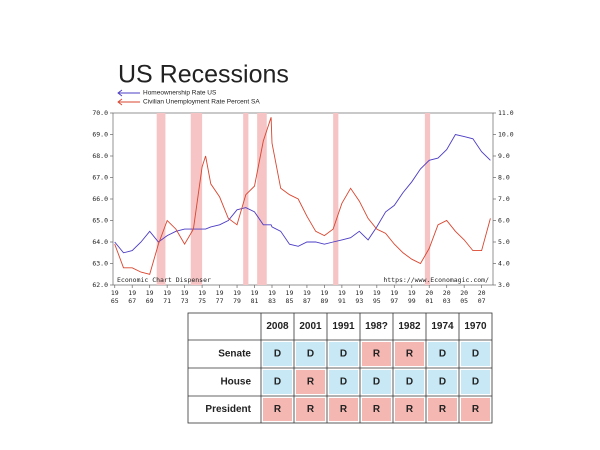  Describe the element at coordinates (377, 301) in the screenshot. I see `x-tick-label: 95` at that location.